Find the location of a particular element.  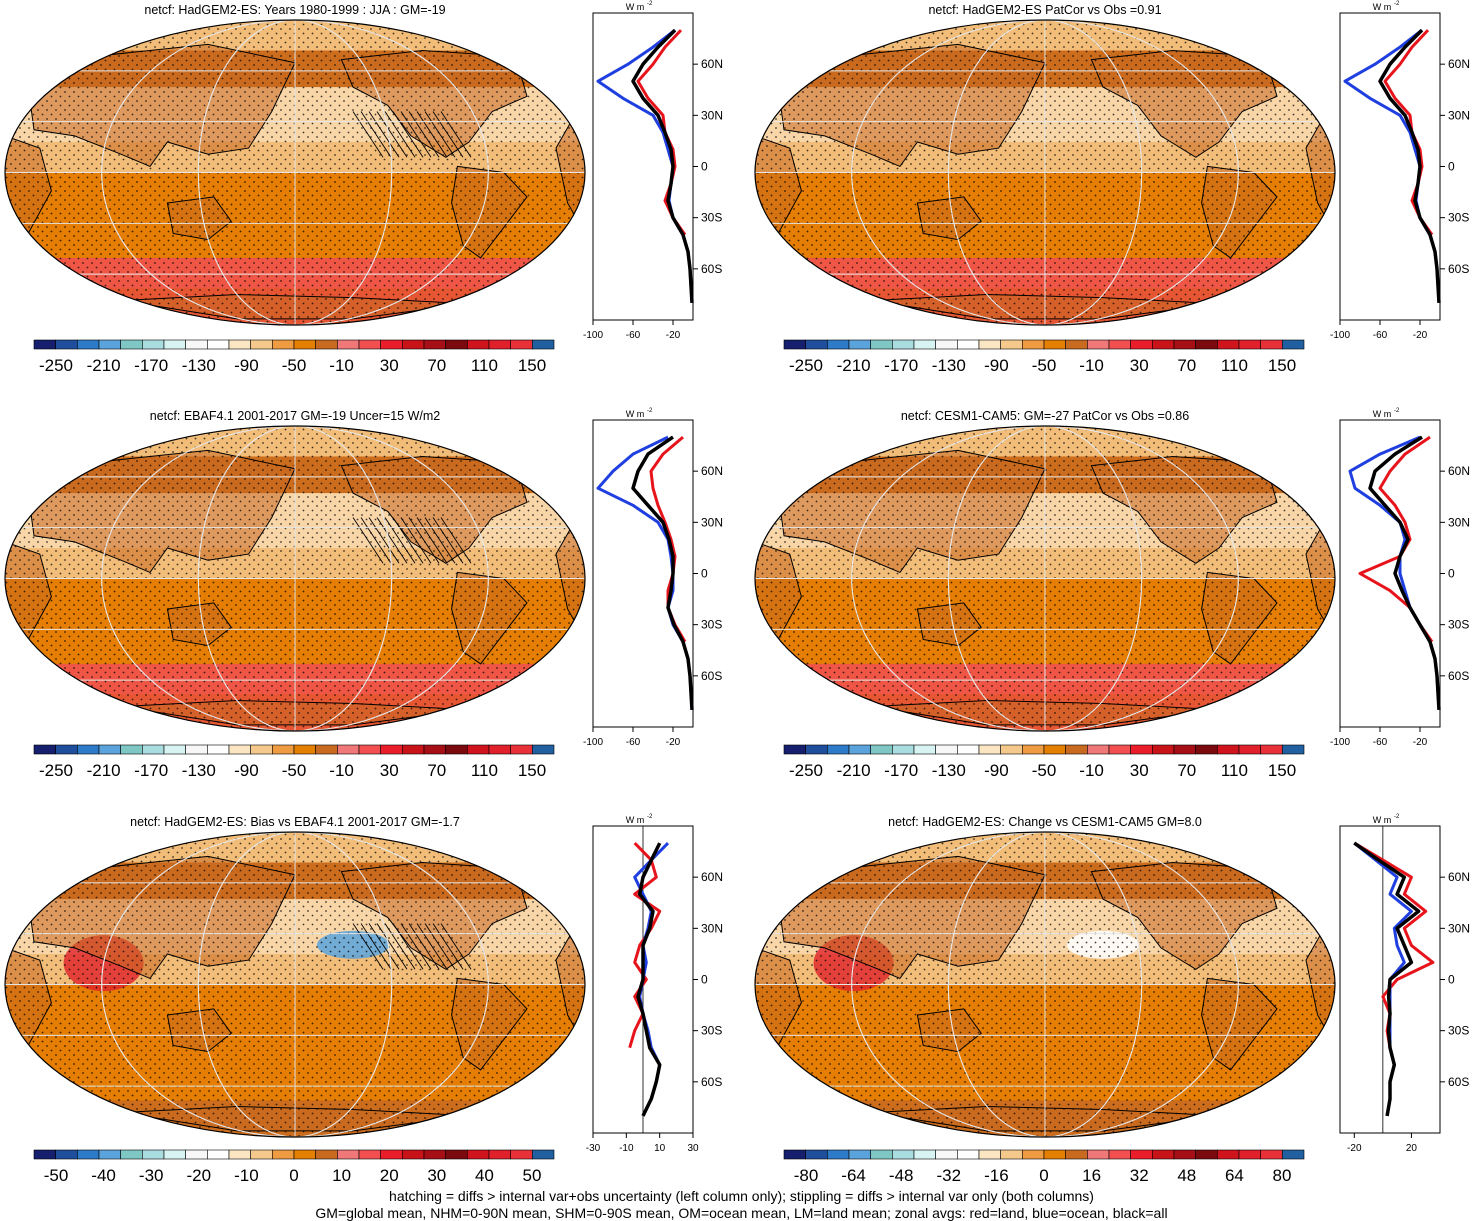

colorbar-label: -64 is located at coordinates (853, 1175).